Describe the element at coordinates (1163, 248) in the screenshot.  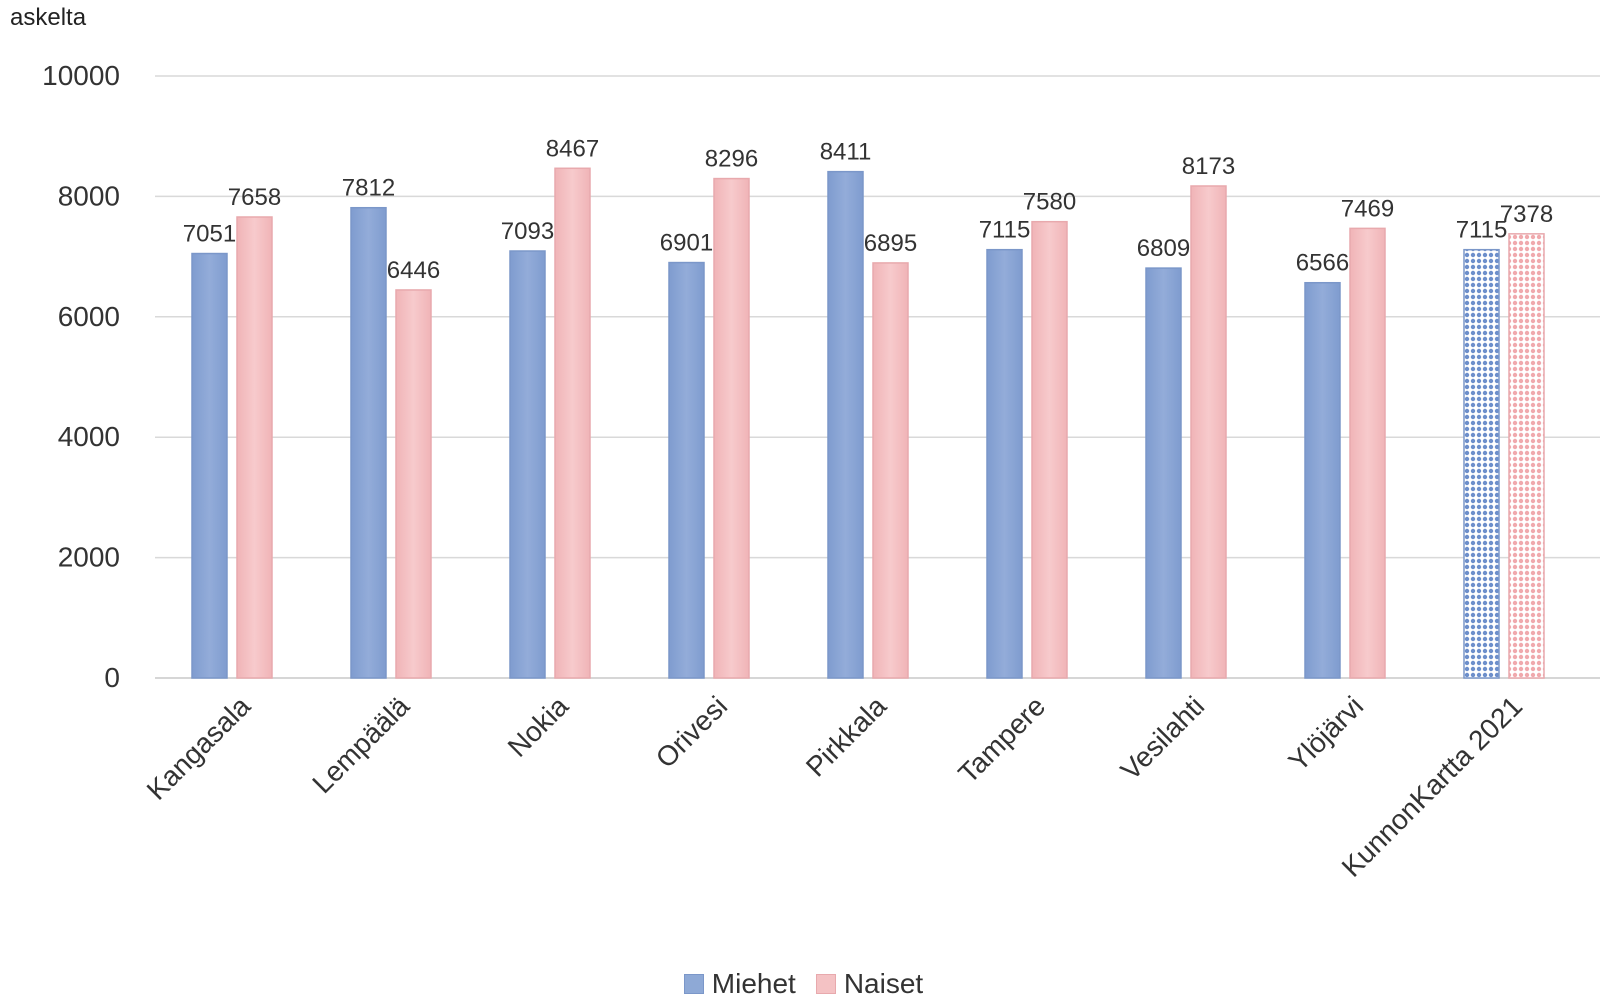
I see `data-label: 6809` at that location.